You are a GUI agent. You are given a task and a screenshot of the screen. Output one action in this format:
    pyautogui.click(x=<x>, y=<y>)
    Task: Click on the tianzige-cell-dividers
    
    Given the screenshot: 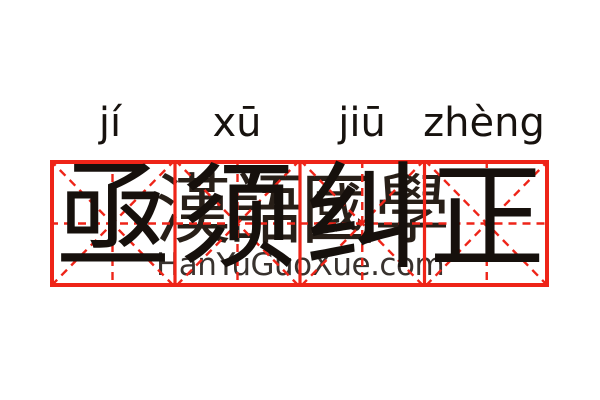 What is the action you would take?
    pyautogui.click(x=300, y=223)
    